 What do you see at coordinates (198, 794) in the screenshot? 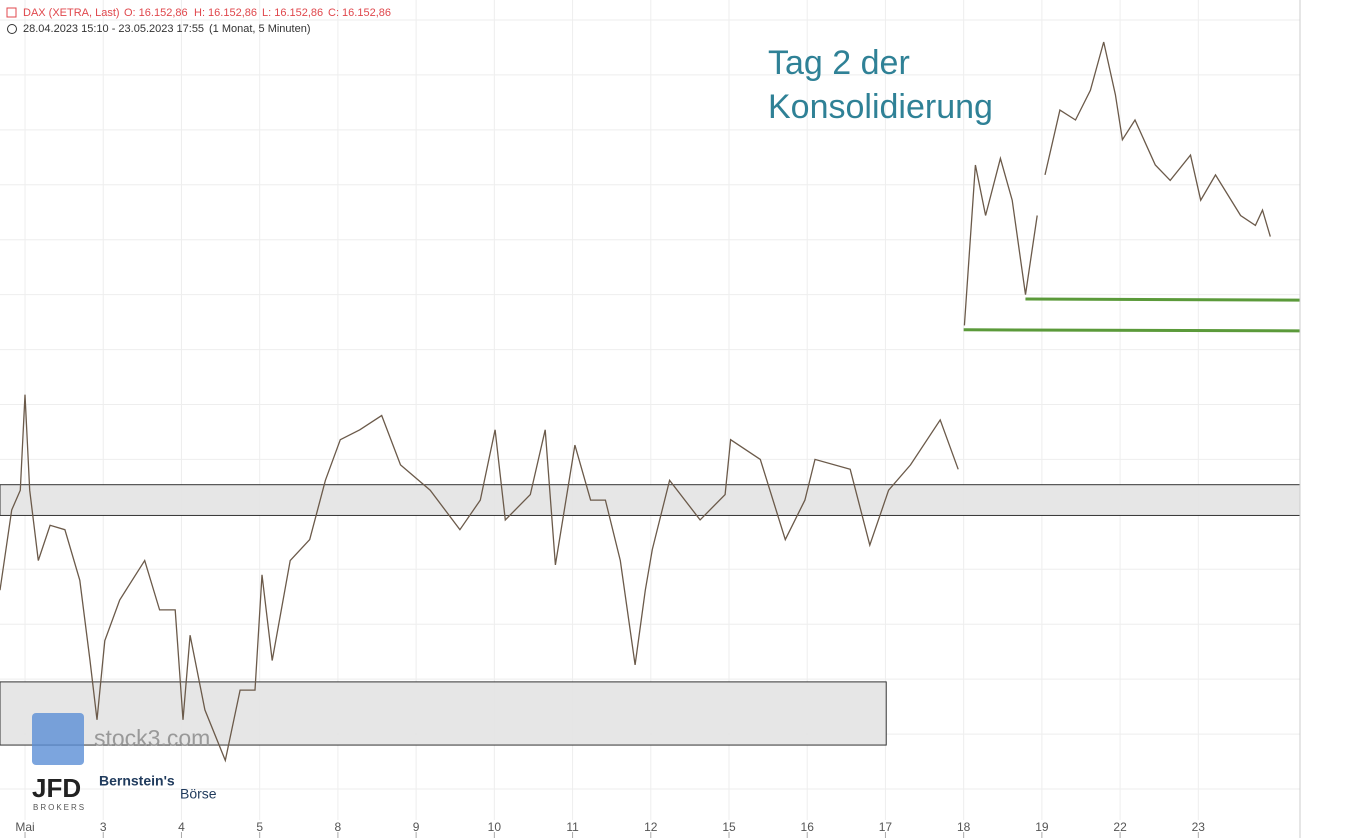
I see `logo-text: Börse` at bounding box center [198, 794].